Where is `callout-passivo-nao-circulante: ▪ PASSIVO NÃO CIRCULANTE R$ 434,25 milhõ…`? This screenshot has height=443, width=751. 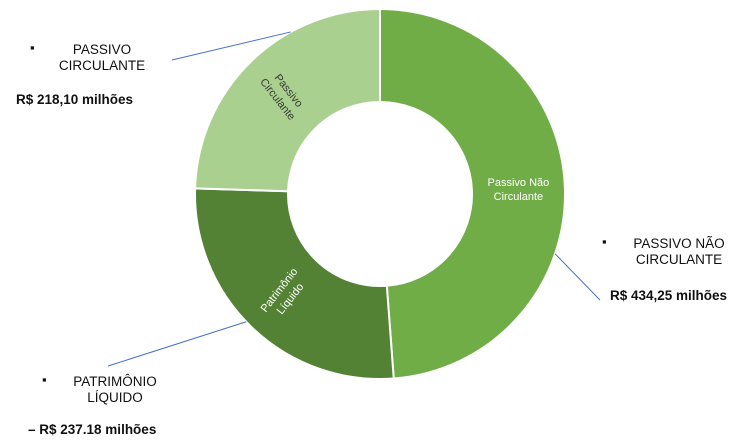
callout-passivo-nao-circulante: ▪ PASSIVO NÃO CIRCULANTE R$ 434,25 milhõ… is located at coordinates (675, 270).